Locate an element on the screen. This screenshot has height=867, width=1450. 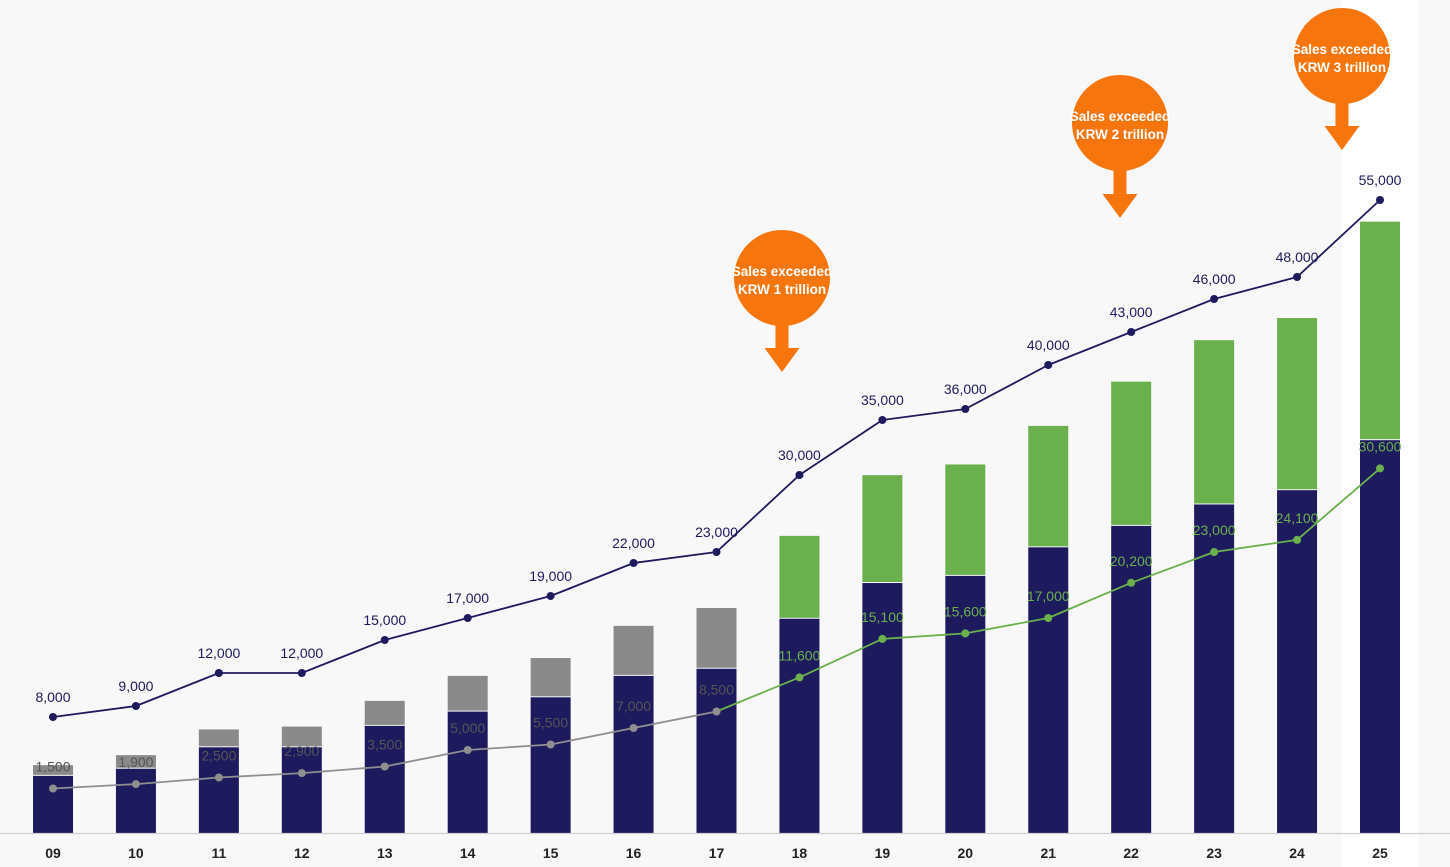
upper-value-label-24: 24,100 is located at coordinates (1297, 518).